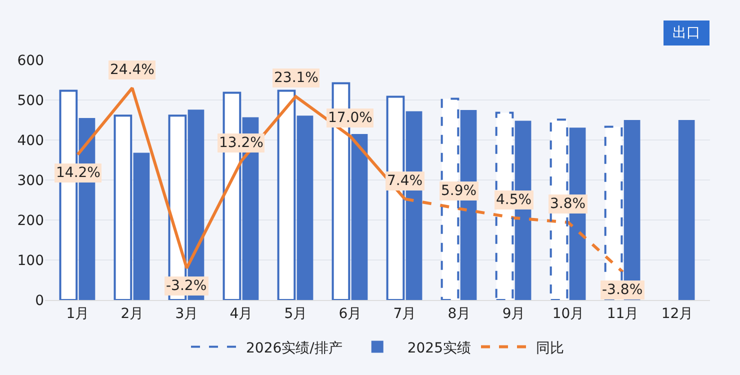 The image size is (740, 375). Describe the element at coordinates (459, 191) in the screenshot. I see `data-label: 5.9%` at that location.